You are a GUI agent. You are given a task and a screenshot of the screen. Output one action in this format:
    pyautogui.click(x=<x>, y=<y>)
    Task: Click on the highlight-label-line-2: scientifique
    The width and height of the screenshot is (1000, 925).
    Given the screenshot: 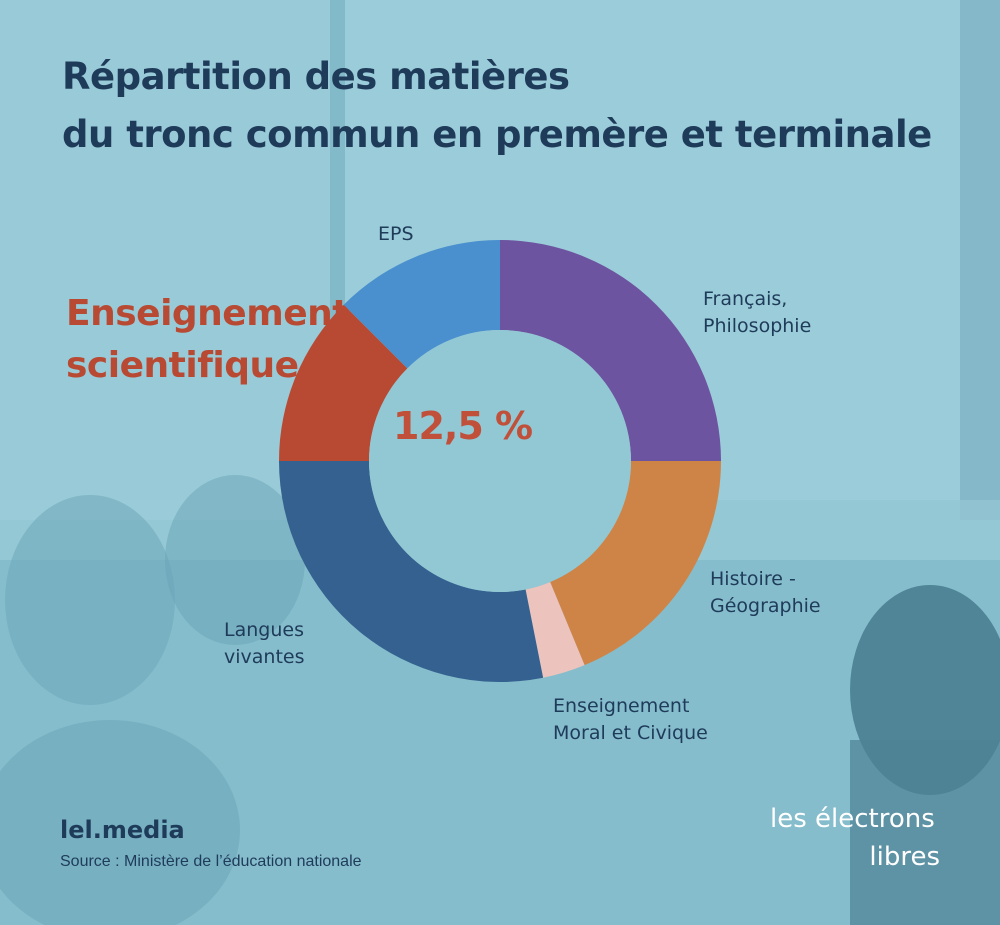 What is the action you would take?
    pyautogui.click(x=182, y=365)
    